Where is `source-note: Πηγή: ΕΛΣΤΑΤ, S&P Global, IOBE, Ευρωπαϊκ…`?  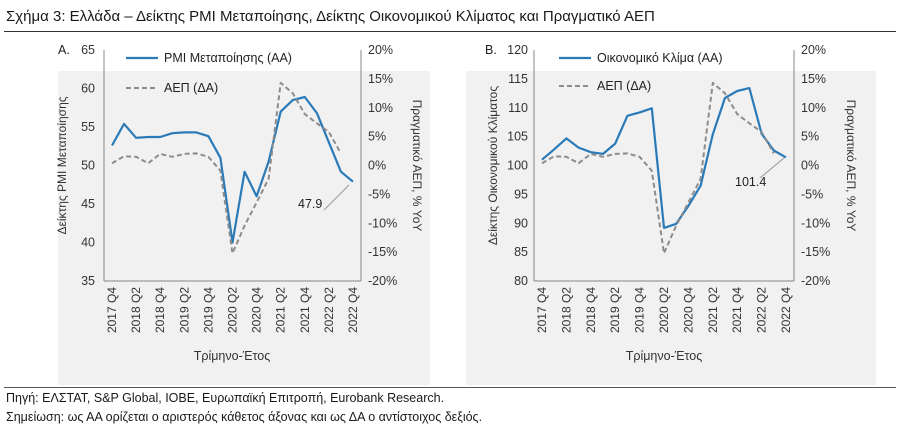 source-note: Πηγή: ΕΛΣΤΑΤ, S&P Global, IOBE, Ευρωπαϊκ… is located at coordinates (225, 398).